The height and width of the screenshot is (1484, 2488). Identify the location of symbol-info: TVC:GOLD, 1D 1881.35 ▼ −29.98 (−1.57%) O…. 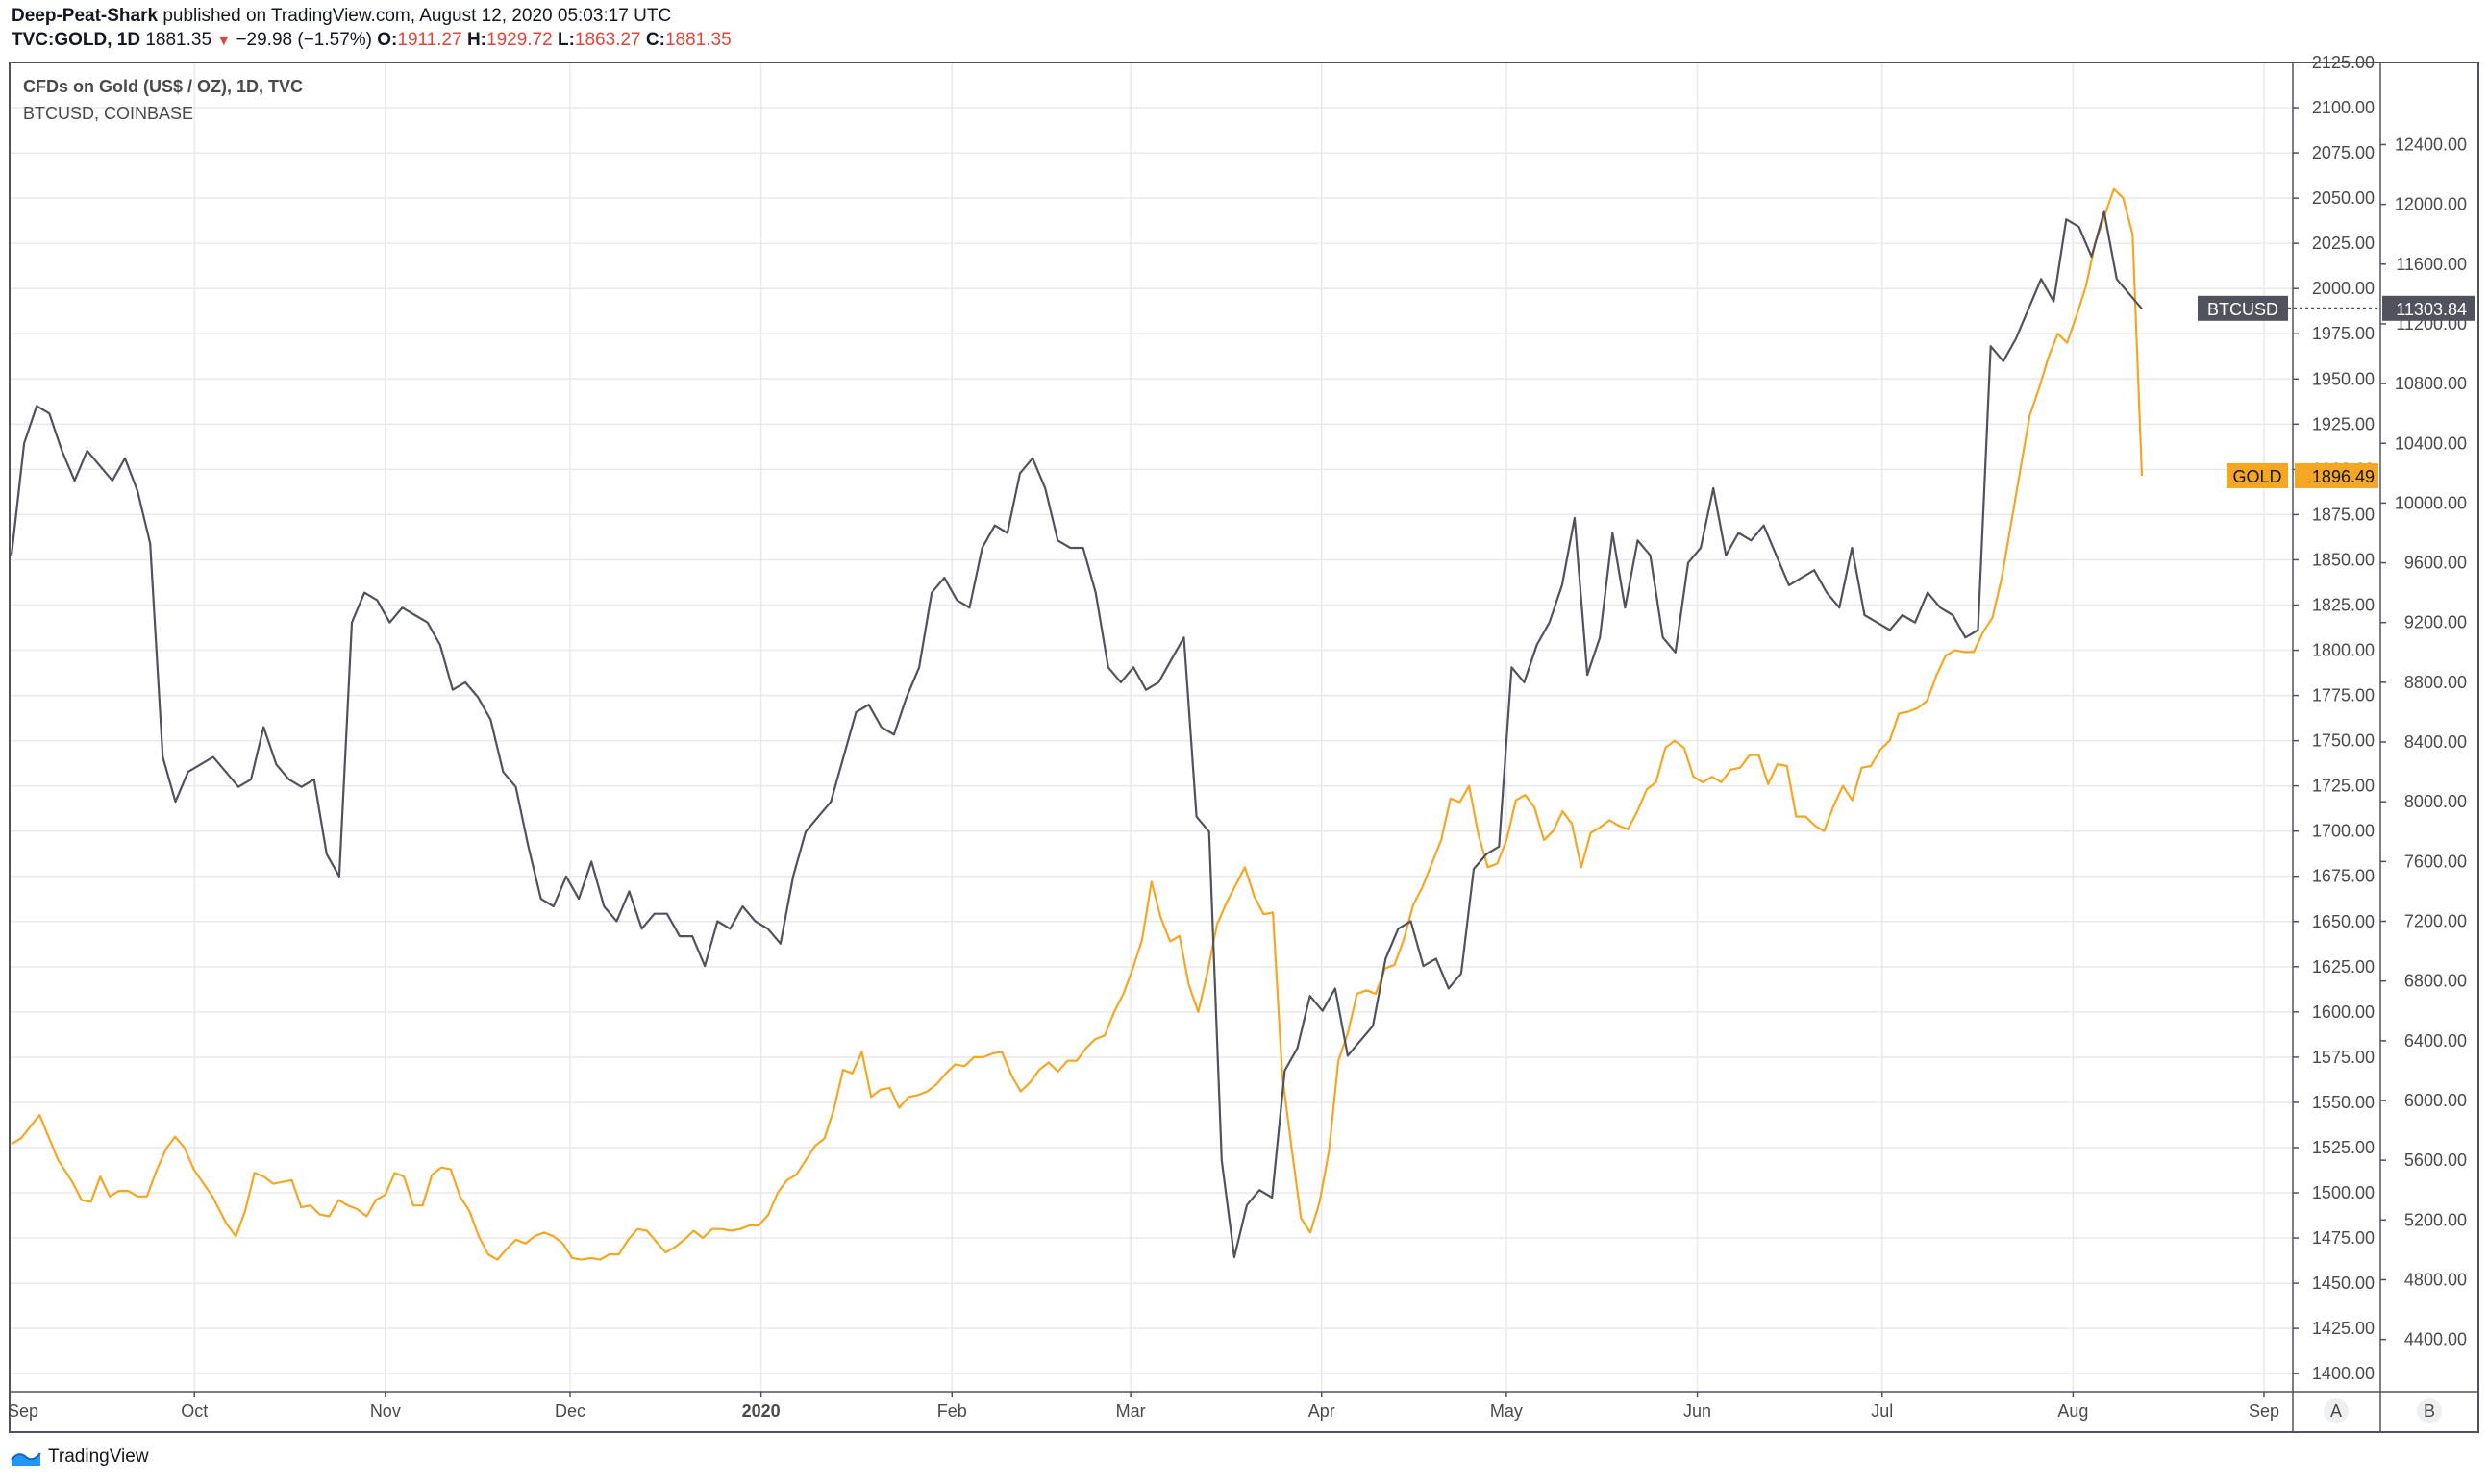
(372, 40).